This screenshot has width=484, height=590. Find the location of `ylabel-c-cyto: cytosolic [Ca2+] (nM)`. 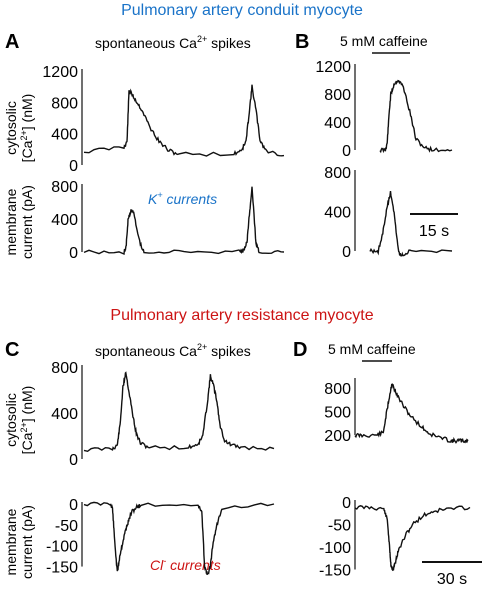

ylabel-c-cyto: cytosolic [Ca2+] (nM) is located at coordinates (19, 420).